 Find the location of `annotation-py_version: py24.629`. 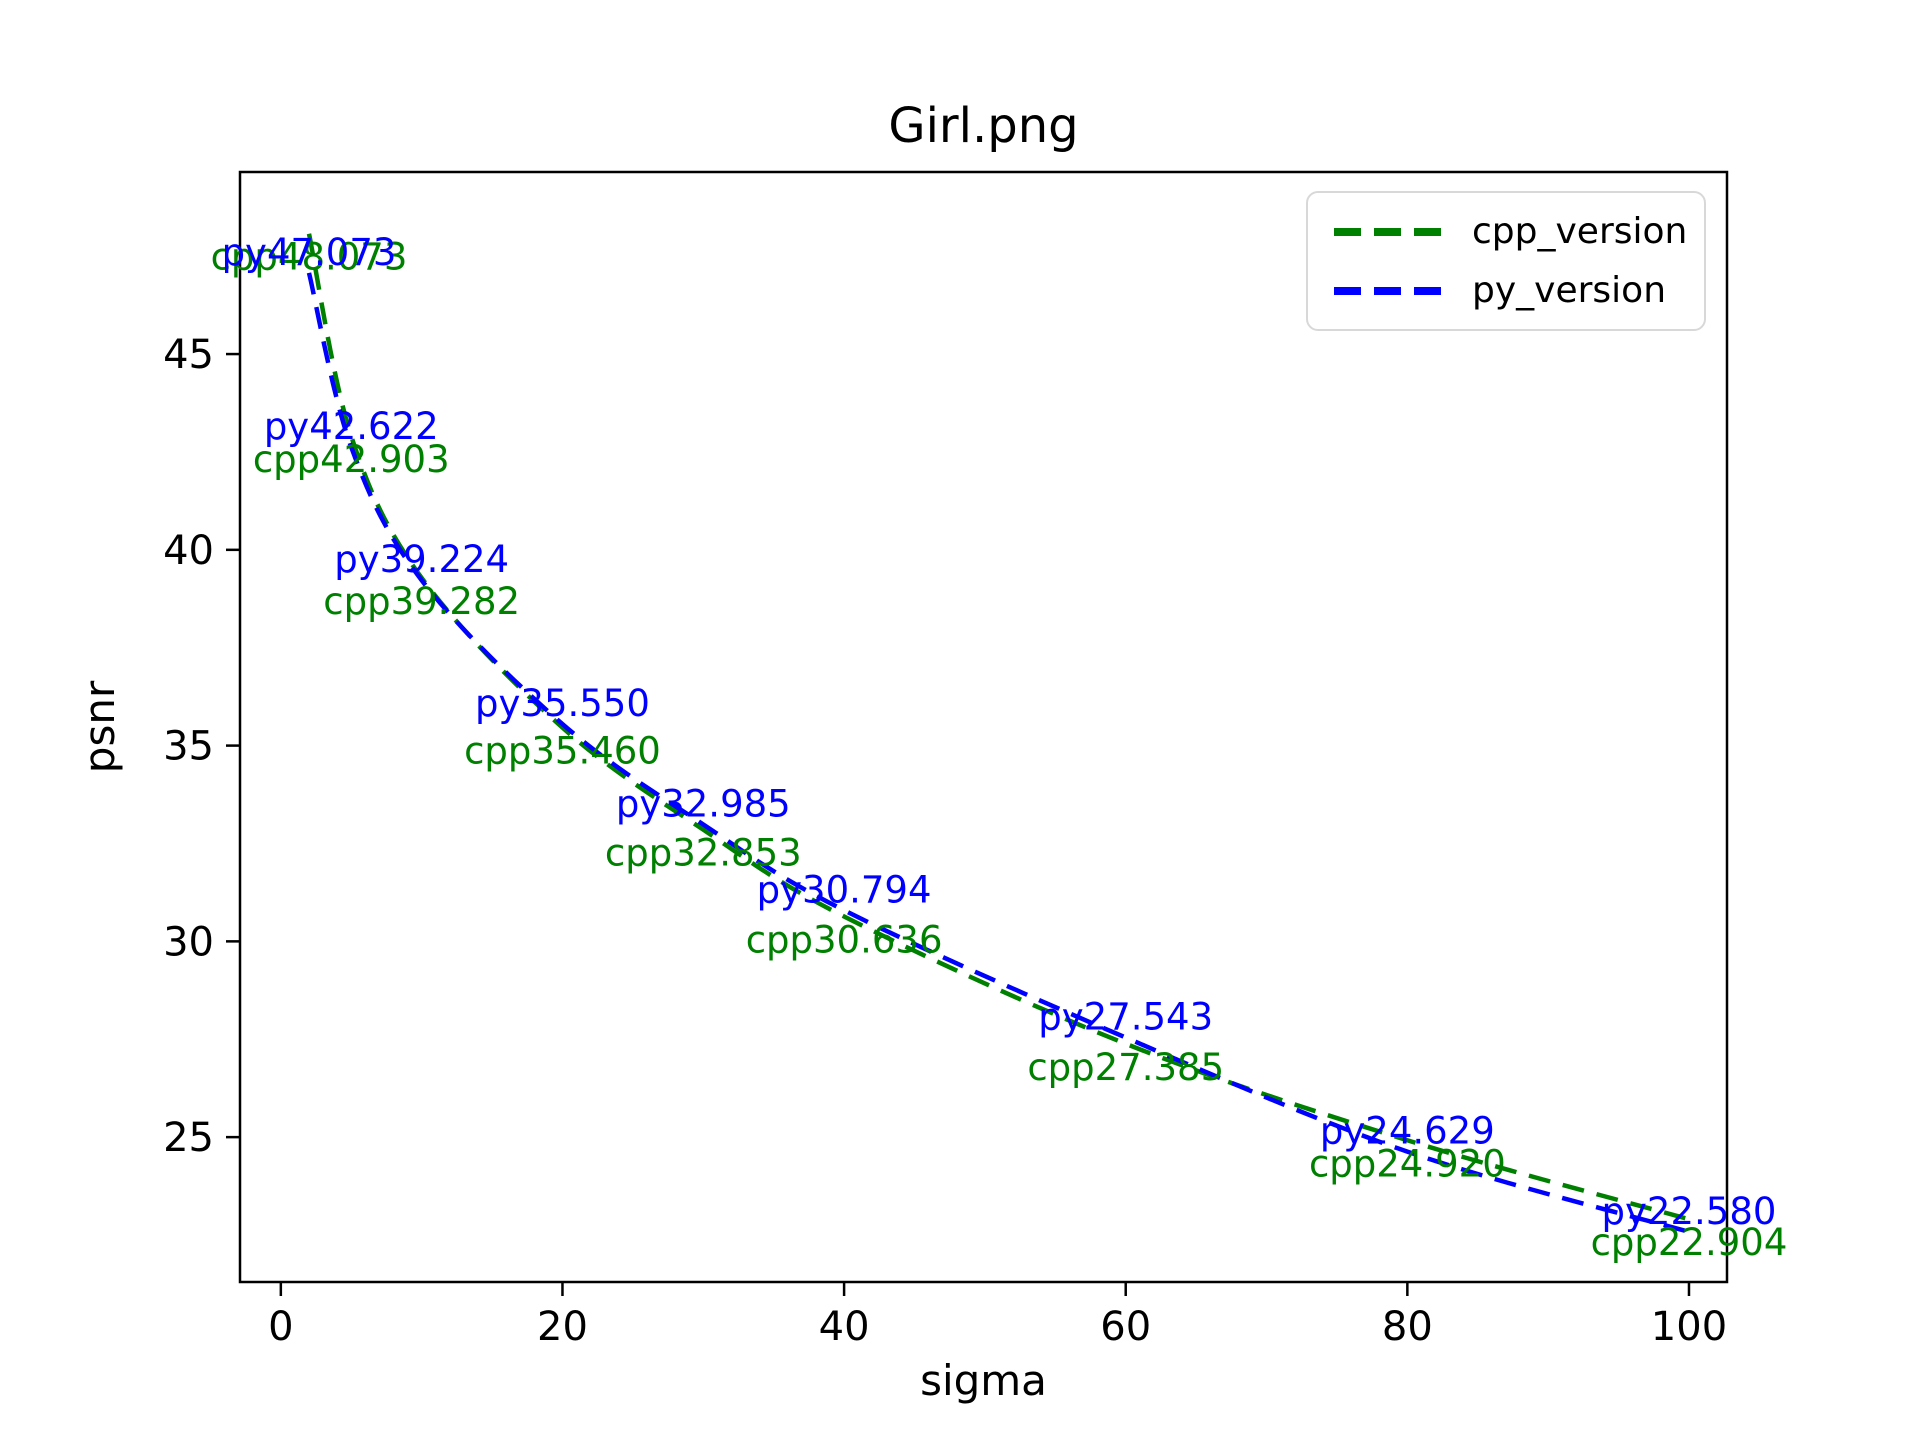

annotation-py_version: py24.629 is located at coordinates (1407, 1131).